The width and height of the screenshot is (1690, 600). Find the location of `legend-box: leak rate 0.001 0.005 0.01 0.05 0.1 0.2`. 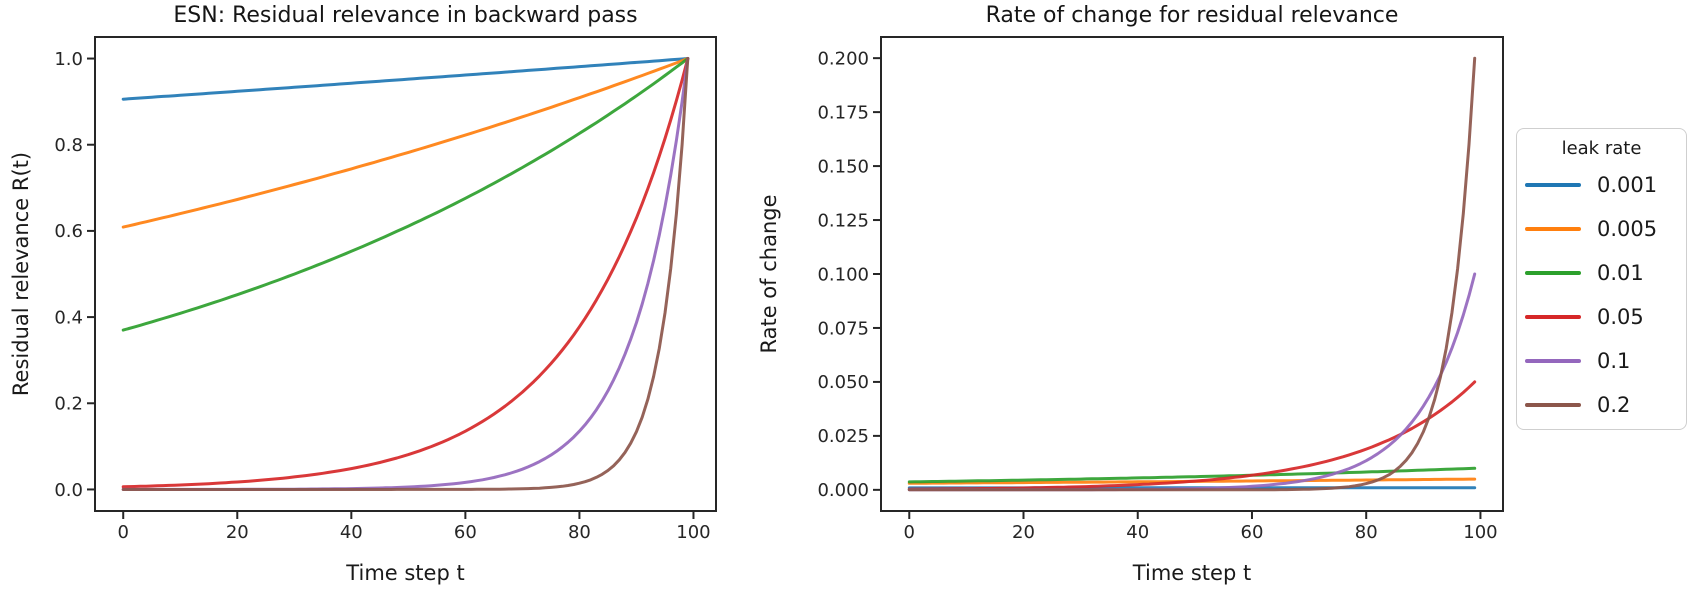

legend-box: leak rate 0.001 0.005 0.01 0.05 0.1 0.2 is located at coordinates (1601, 279).